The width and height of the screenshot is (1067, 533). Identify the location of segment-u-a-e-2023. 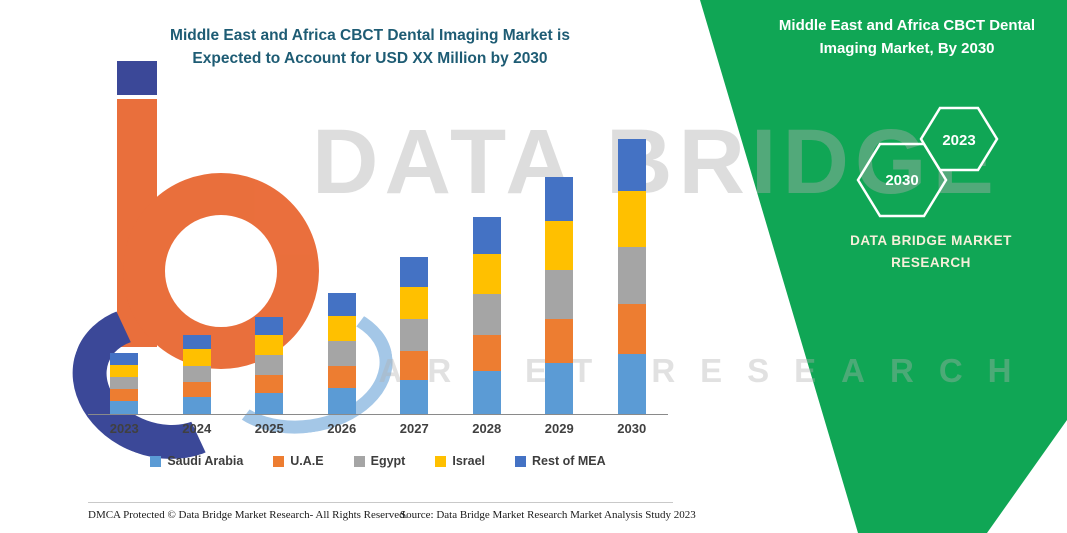
(124, 395).